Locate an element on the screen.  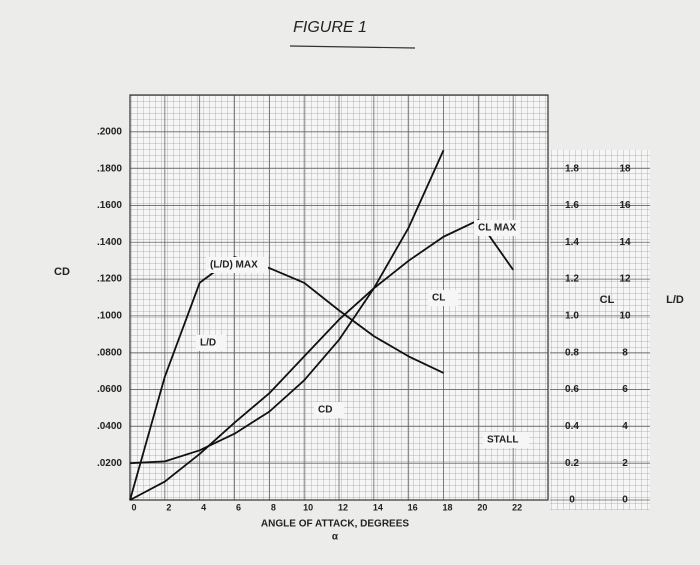
chart-title: FIGURE 1 is located at coordinates (330, 27).